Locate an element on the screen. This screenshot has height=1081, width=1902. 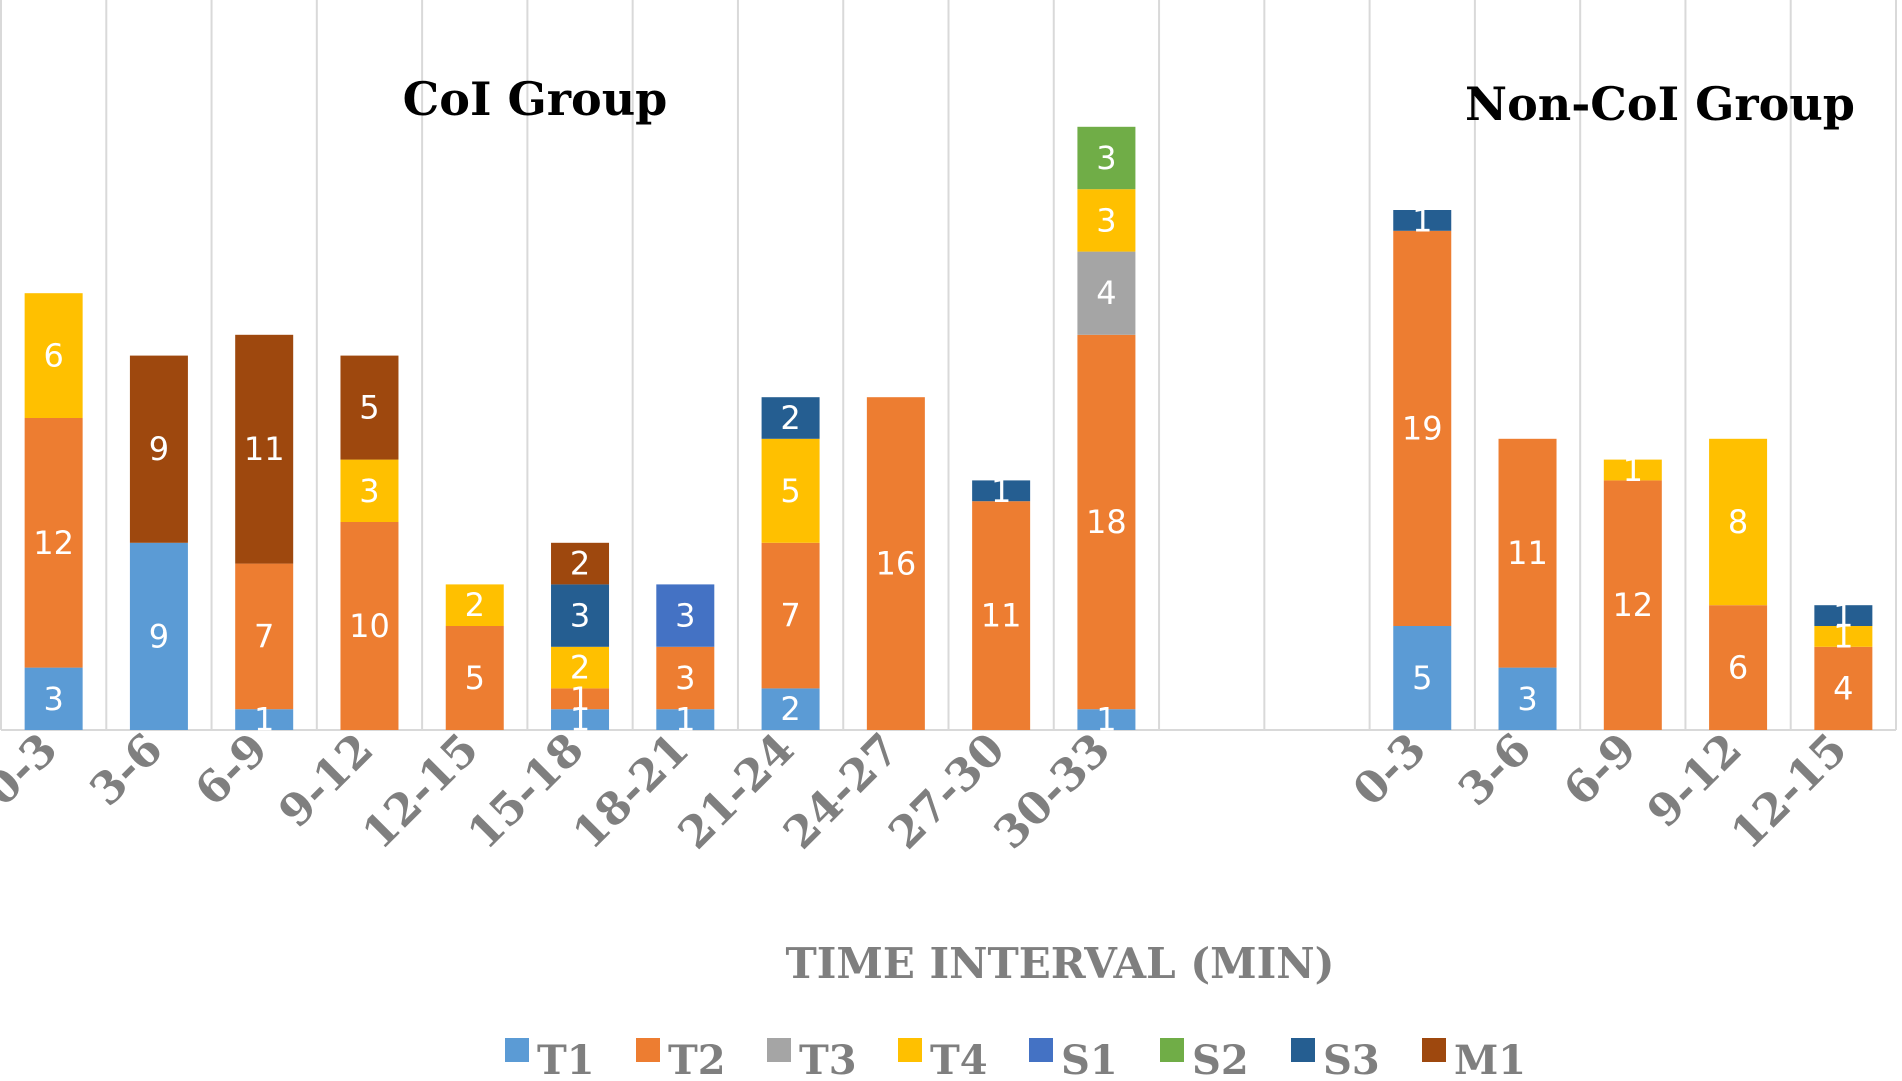
legend-swatch-t4 is located at coordinates (910, 1050).